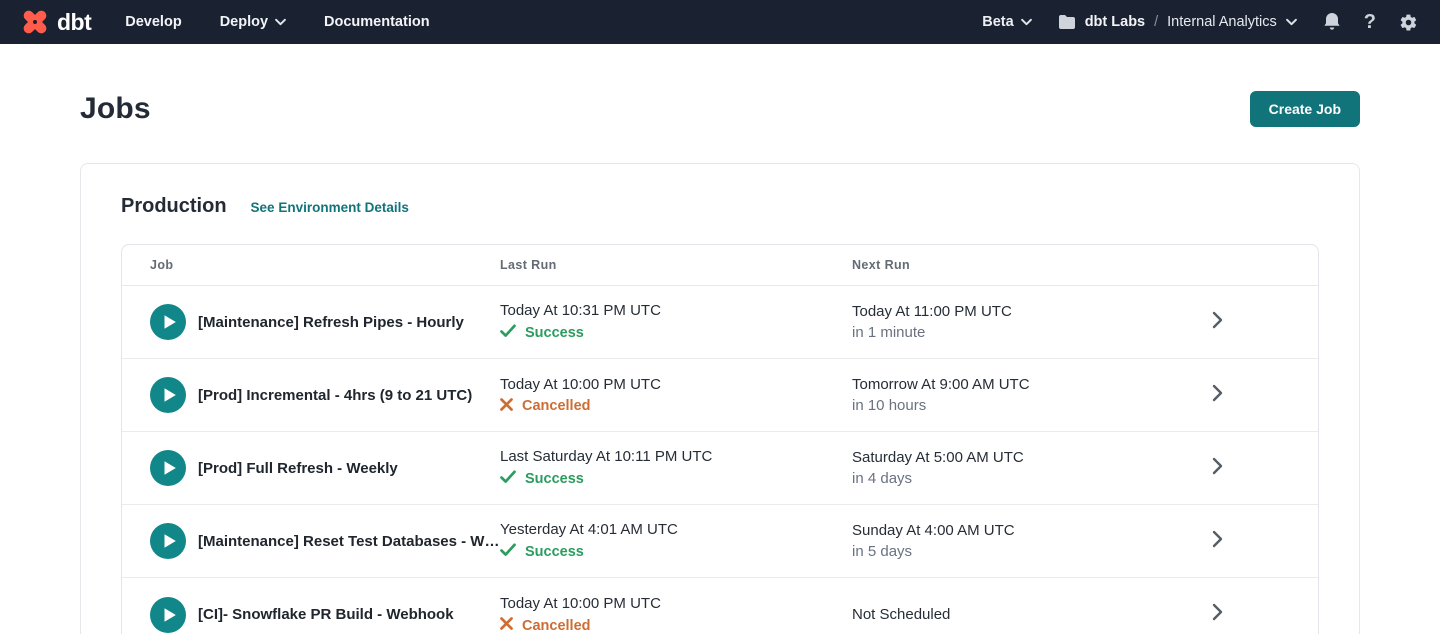 The width and height of the screenshot is (1440, 634). I want to click on nav-item-develop: Develop, so click(153, 22).